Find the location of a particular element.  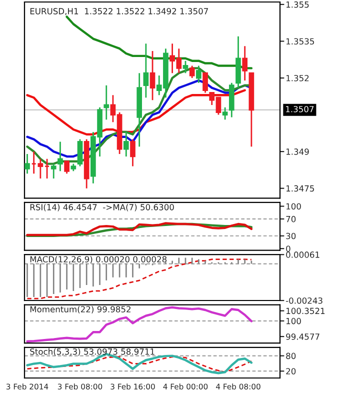

chart-title: RSI(14) 46.4547 ->MA(7) 50.6300 is located at coordinates (102, 208).